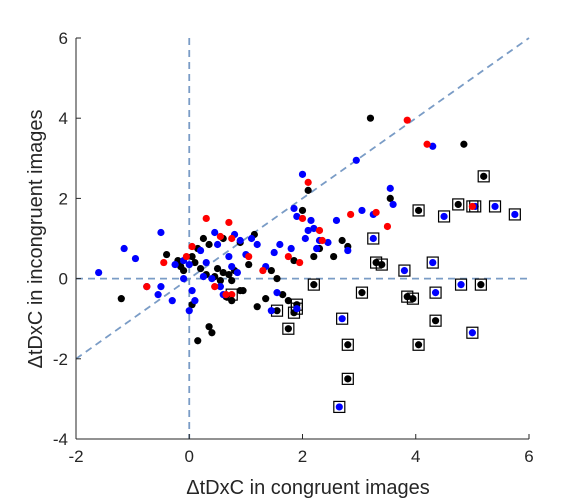  I want to click on y-axis-label: ΔtDxC in incongruent images, so click(36, 238).